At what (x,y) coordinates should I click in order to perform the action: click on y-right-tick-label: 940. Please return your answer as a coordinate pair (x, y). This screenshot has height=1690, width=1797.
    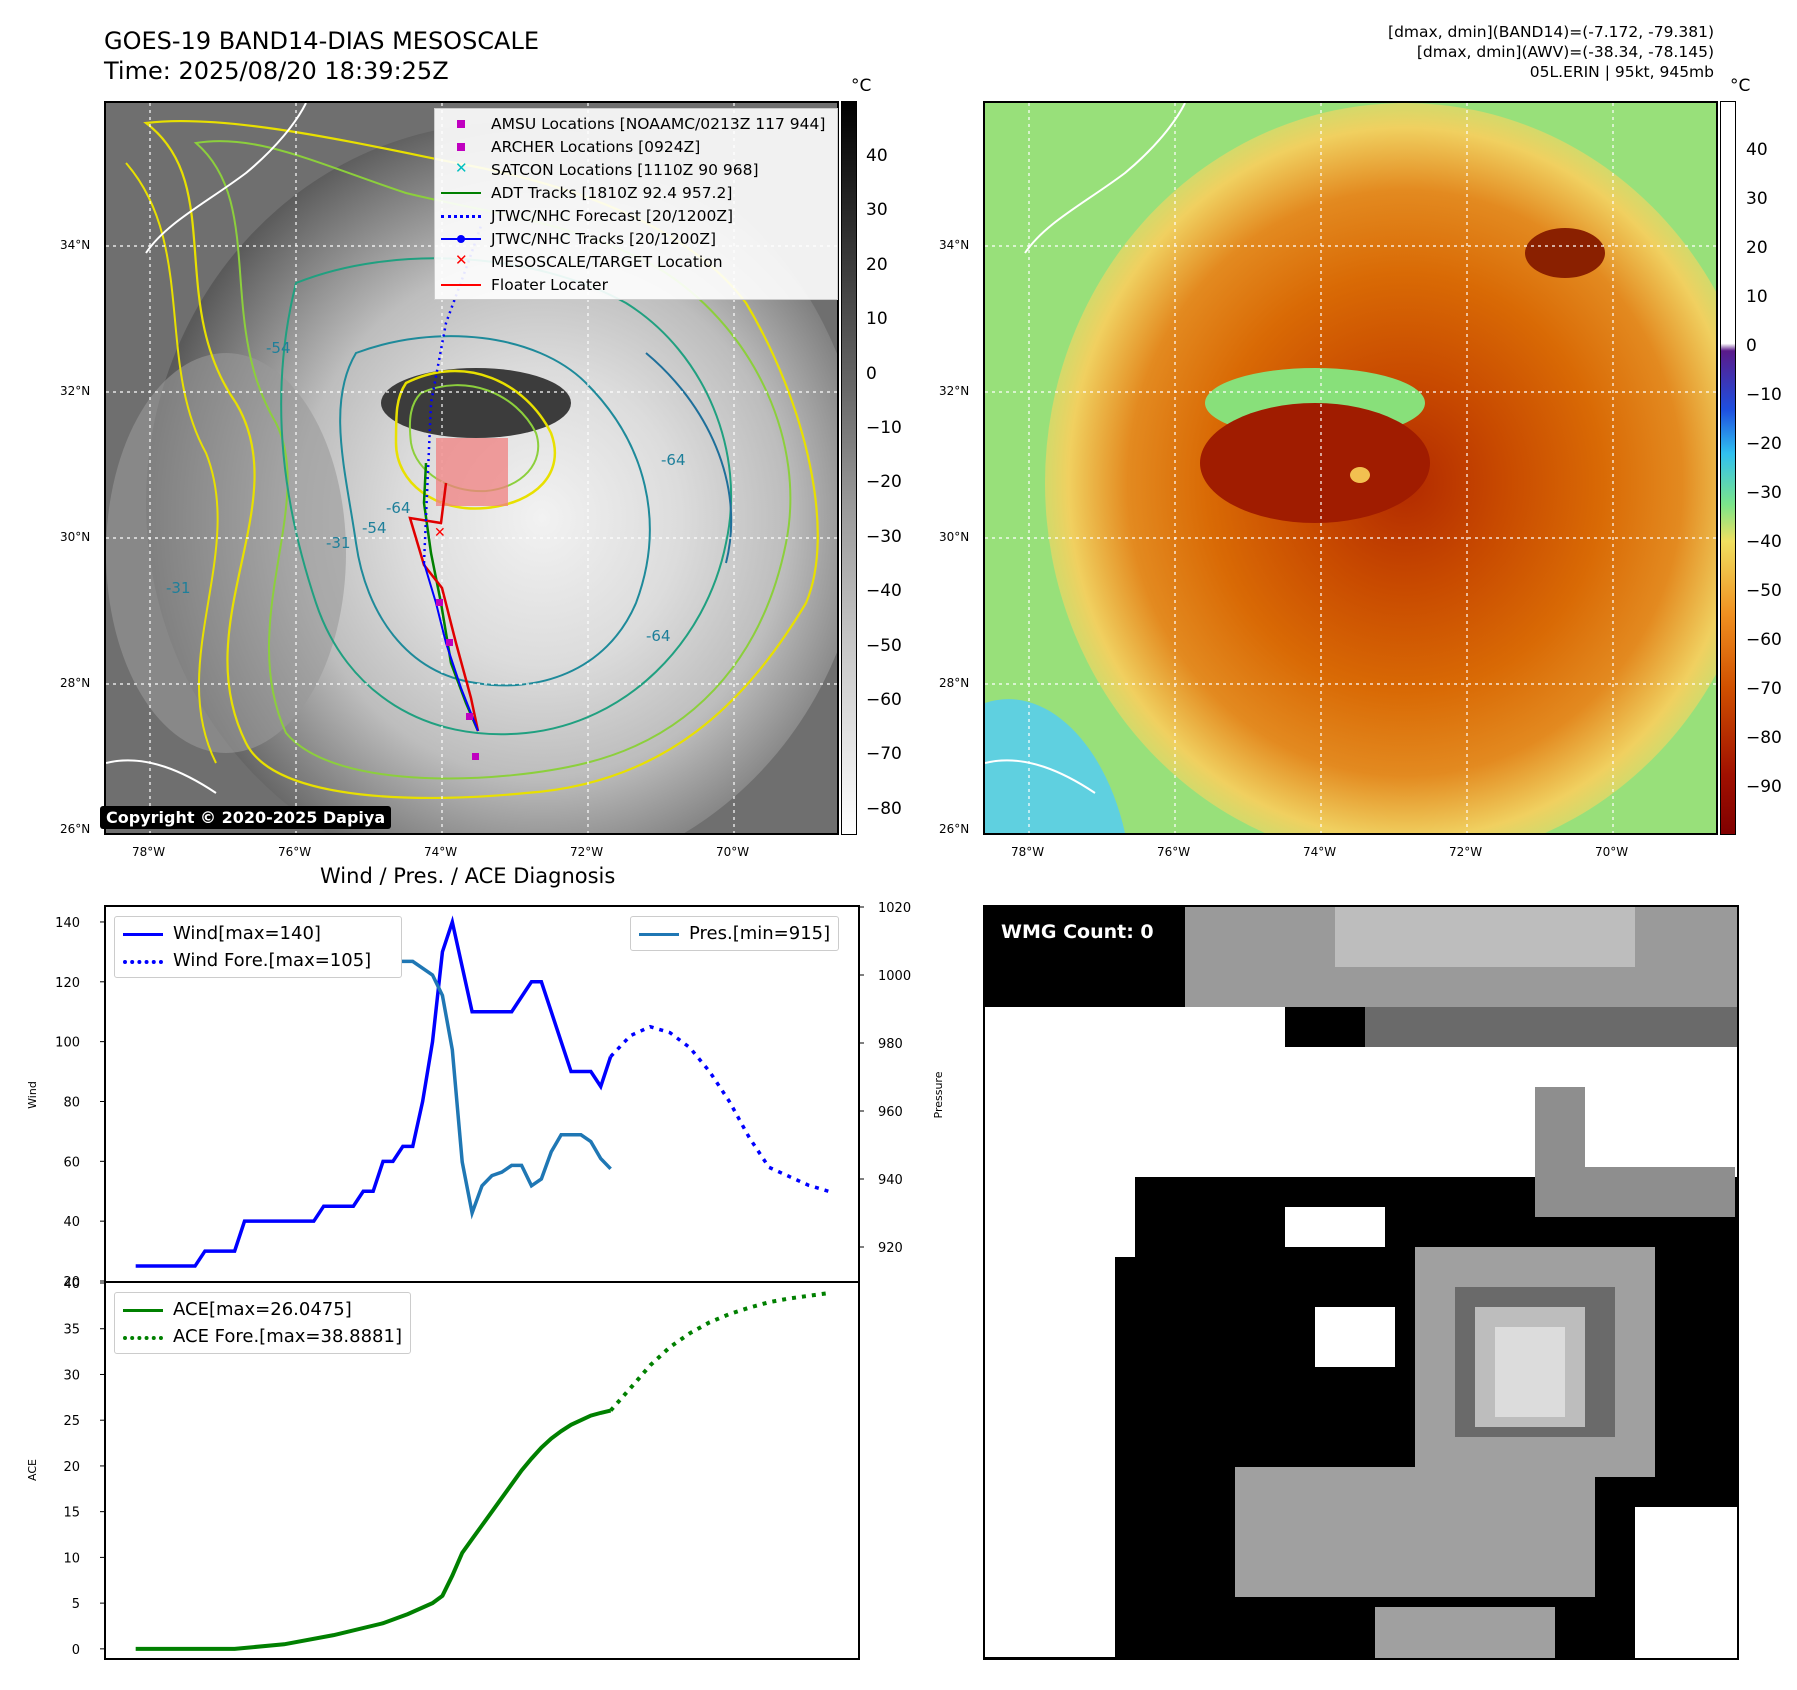
    Looking at the image, I should click on (890, 1180).